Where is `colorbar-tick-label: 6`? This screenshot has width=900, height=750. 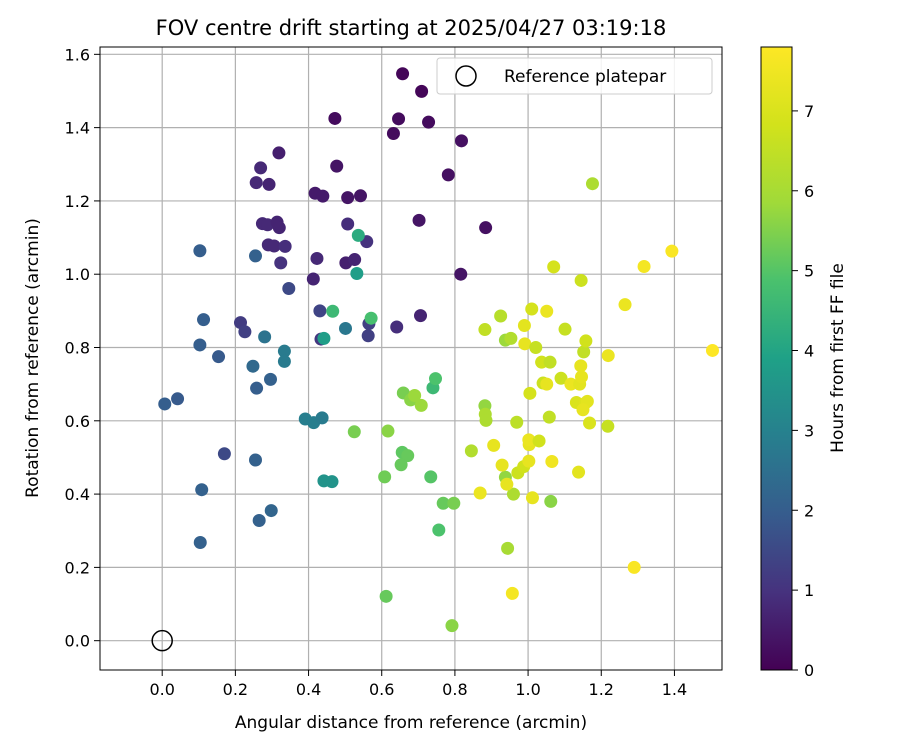
colorbar-tick-label: 6 is located at coordinates (809, 191).